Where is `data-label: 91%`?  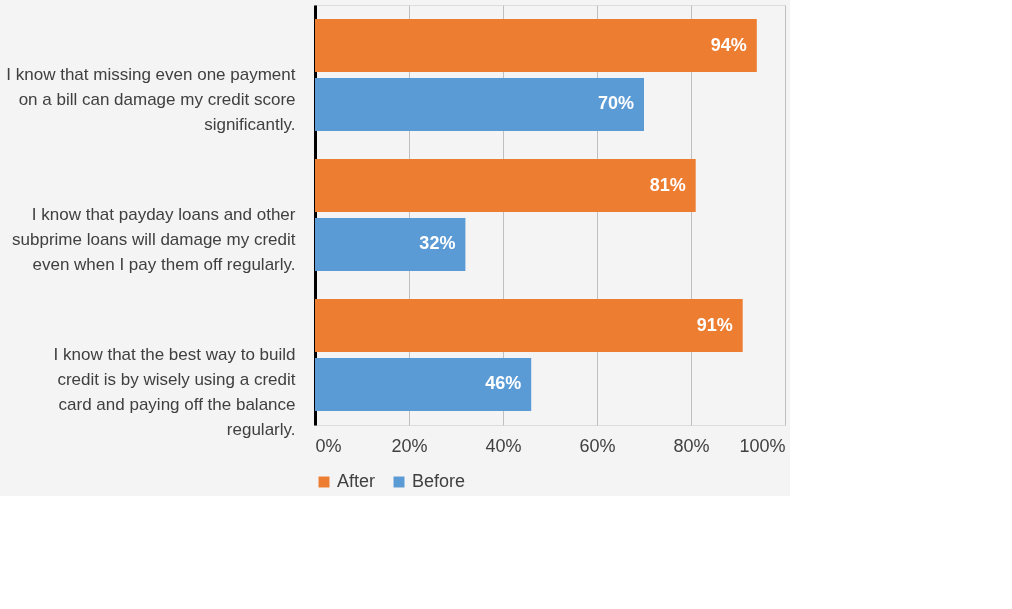
data-label: 91% is located at coordinates (714, 324).